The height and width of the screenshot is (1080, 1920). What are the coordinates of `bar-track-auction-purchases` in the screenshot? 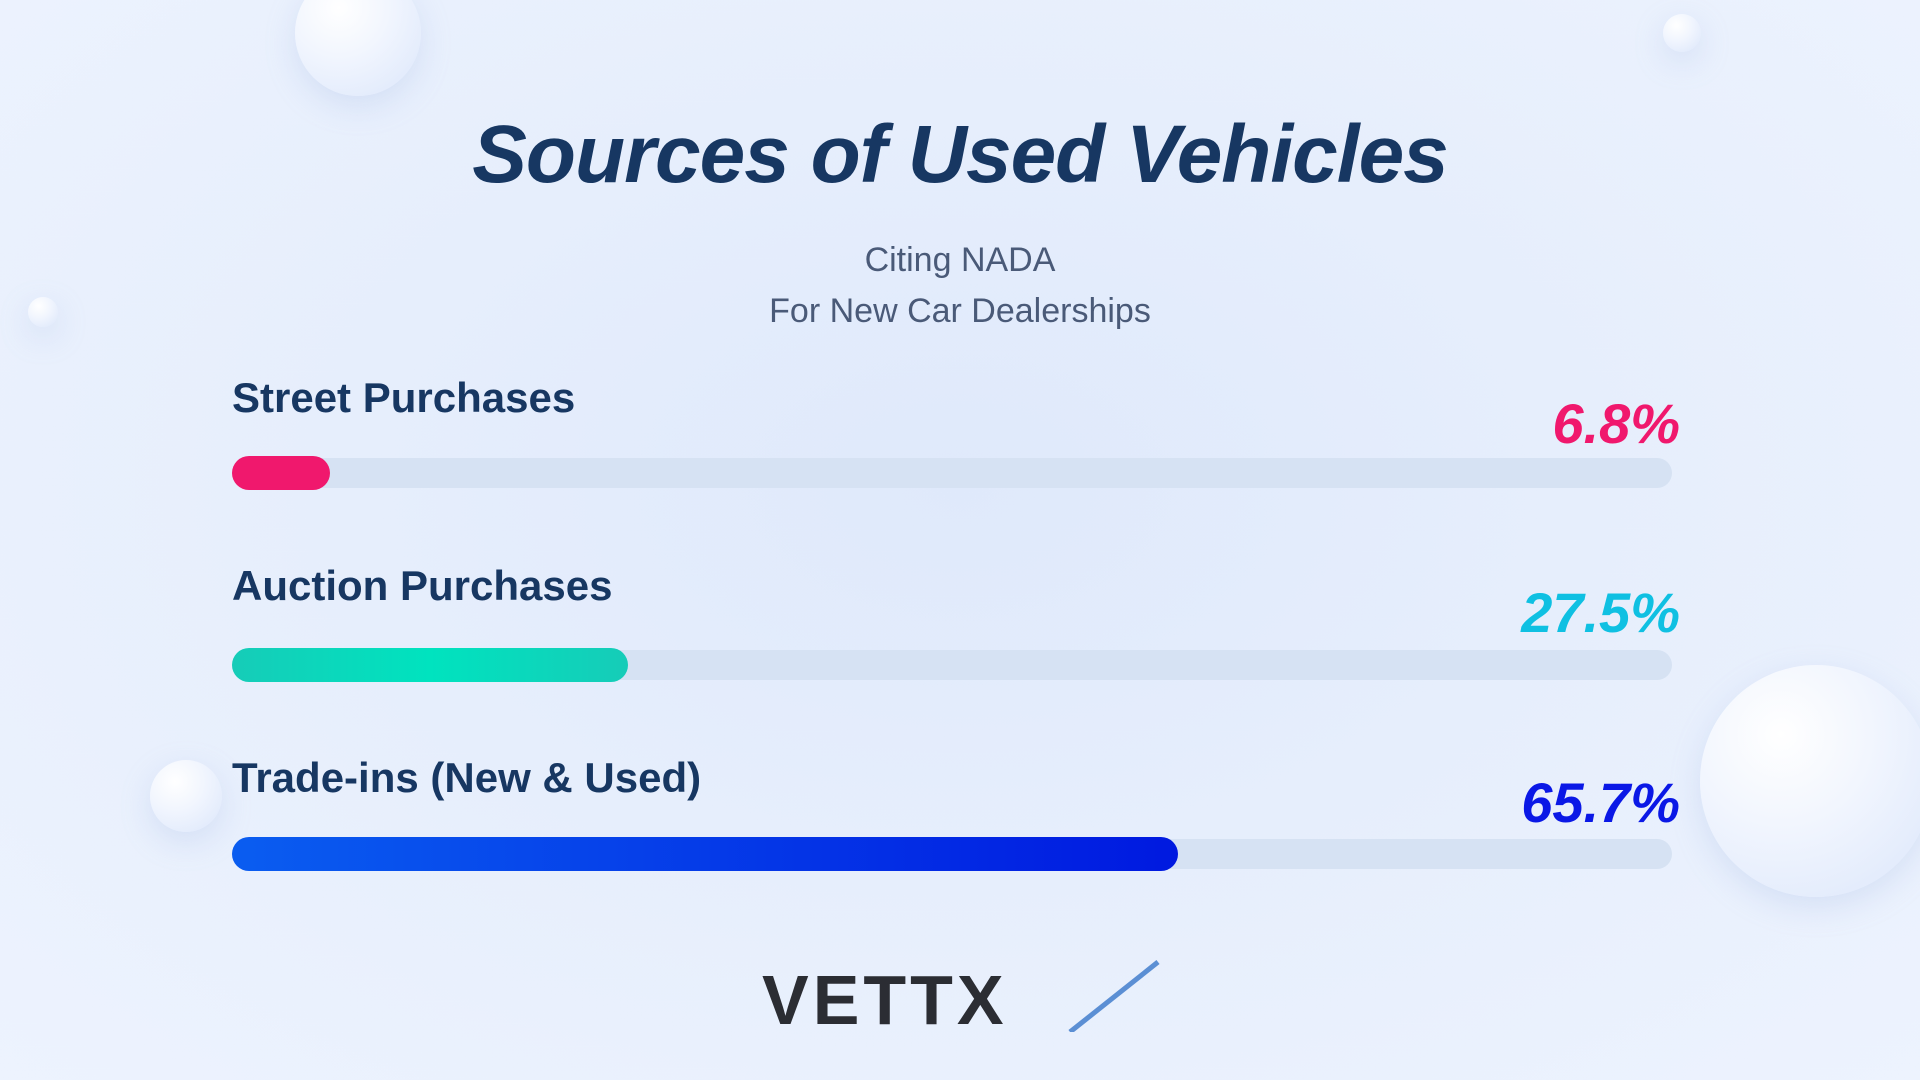 It's located at (952, 665).